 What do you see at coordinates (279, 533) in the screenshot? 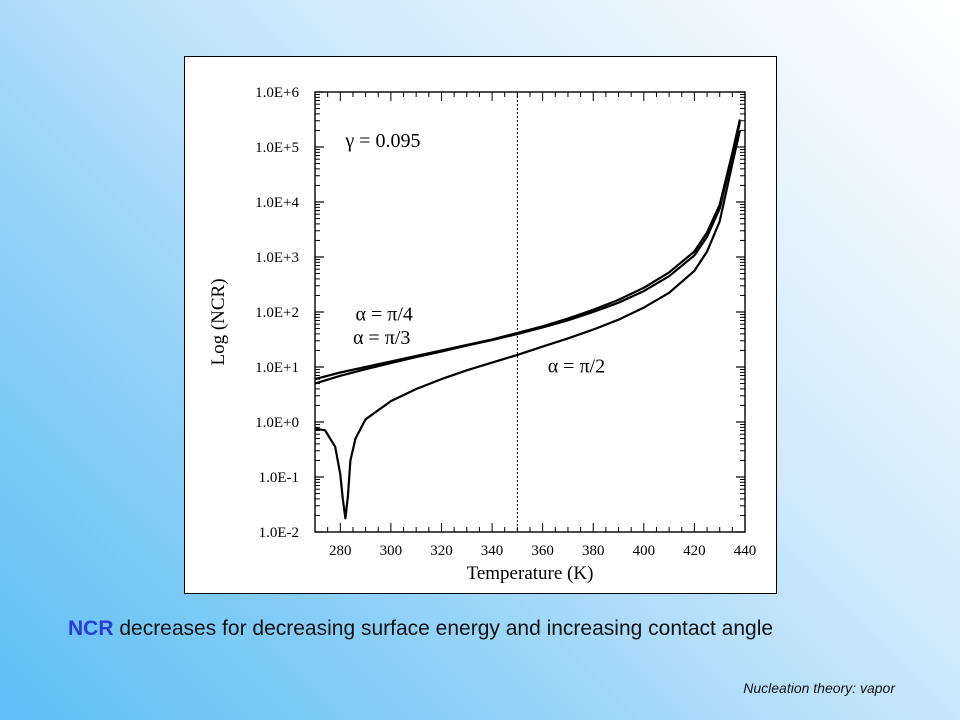
I see `y-tick-label: 1.0E-2` at bounding box center [279, 533].